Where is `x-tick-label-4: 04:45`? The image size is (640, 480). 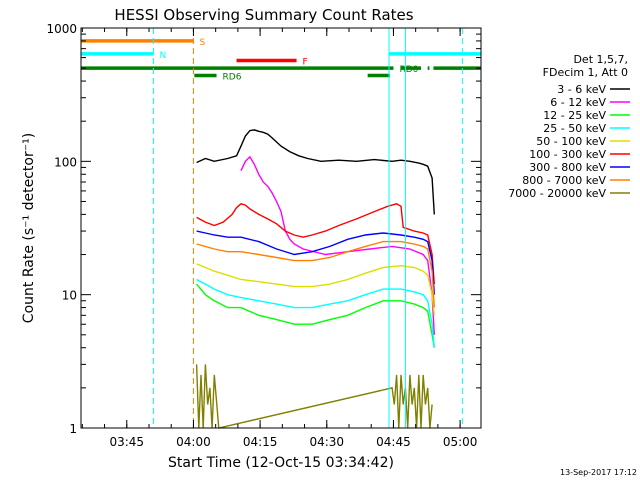
x-tick-label-4: 04:45 is located at coordinates (393, 442).